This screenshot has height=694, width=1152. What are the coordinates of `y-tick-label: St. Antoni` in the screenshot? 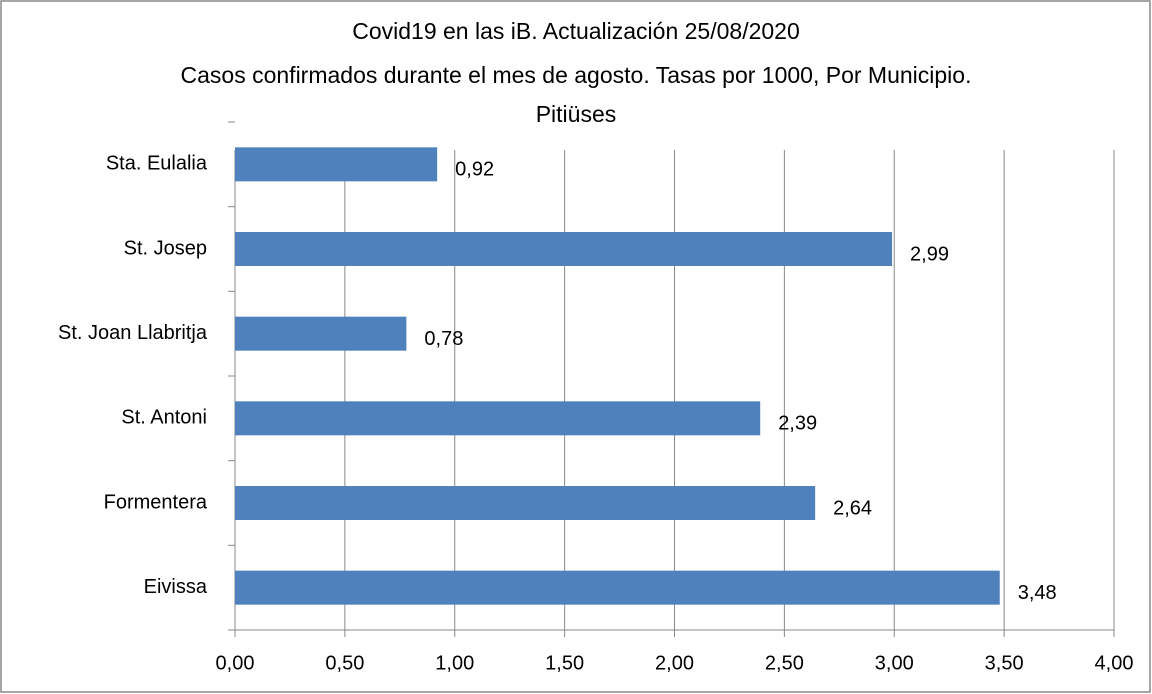 It's located at (164, 418).